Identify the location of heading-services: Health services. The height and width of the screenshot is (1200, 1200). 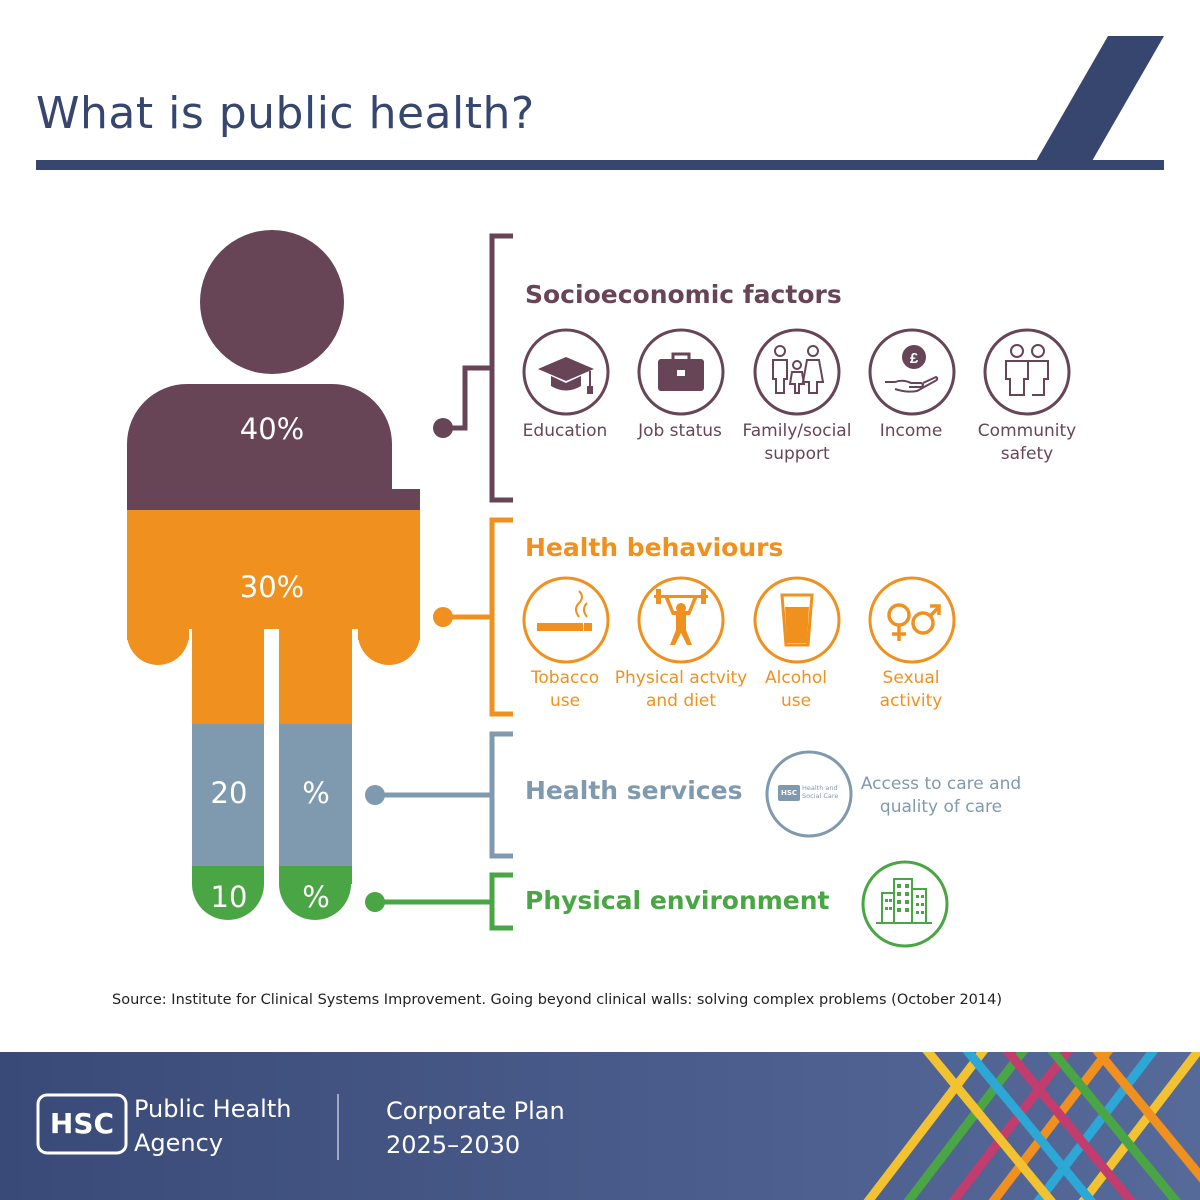
(634, 790).